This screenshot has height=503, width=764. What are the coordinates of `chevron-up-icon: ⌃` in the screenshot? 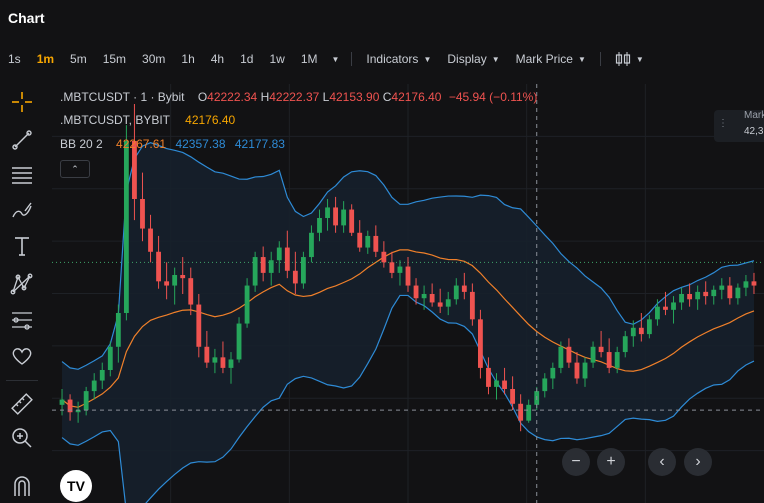 It's located at (75, 168).